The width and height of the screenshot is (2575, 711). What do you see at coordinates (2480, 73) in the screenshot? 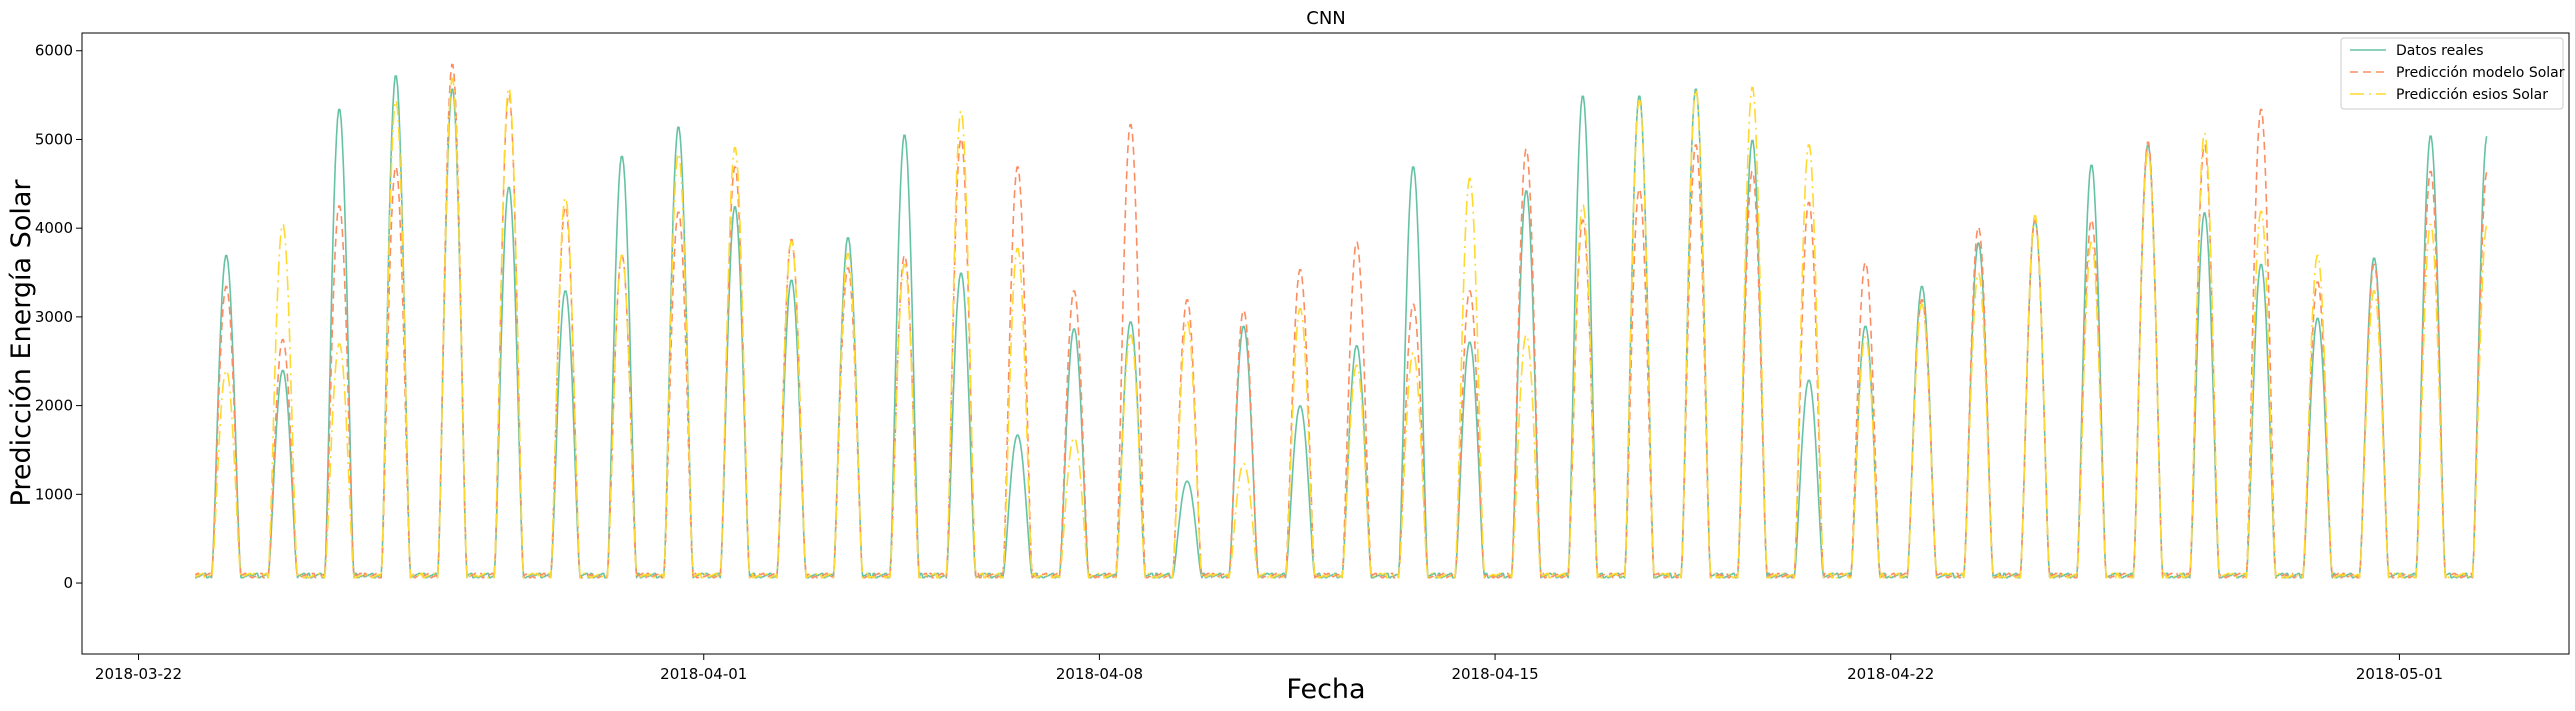
I see `legend-label: Predicción modelo Solar` at bounding box center [2480, 73].